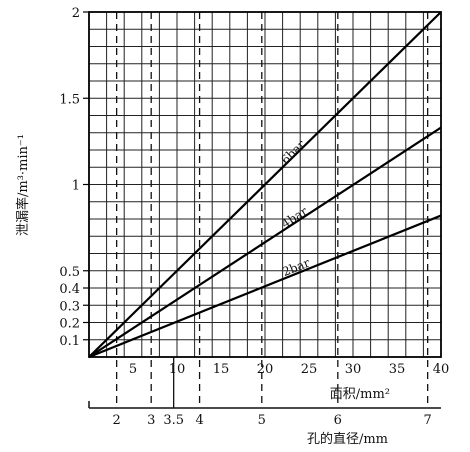 The width and height of the screenshot is (470, 452). What do you see at coordinates (397, 369) in the screenshot?
I see `x-tick-label: 35` at bounding box center [397, 369].